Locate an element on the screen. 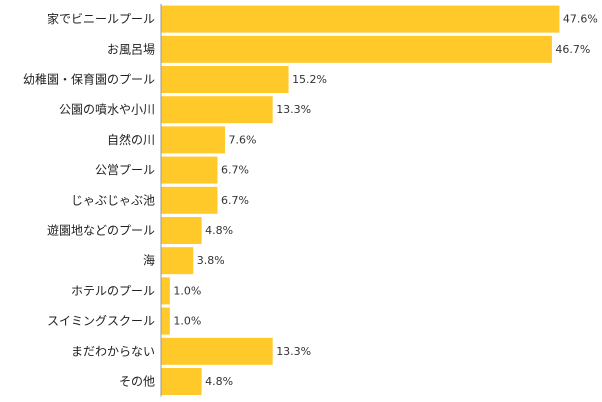  category-label: 遊園地などのプール is located at coordinates (101, 230).